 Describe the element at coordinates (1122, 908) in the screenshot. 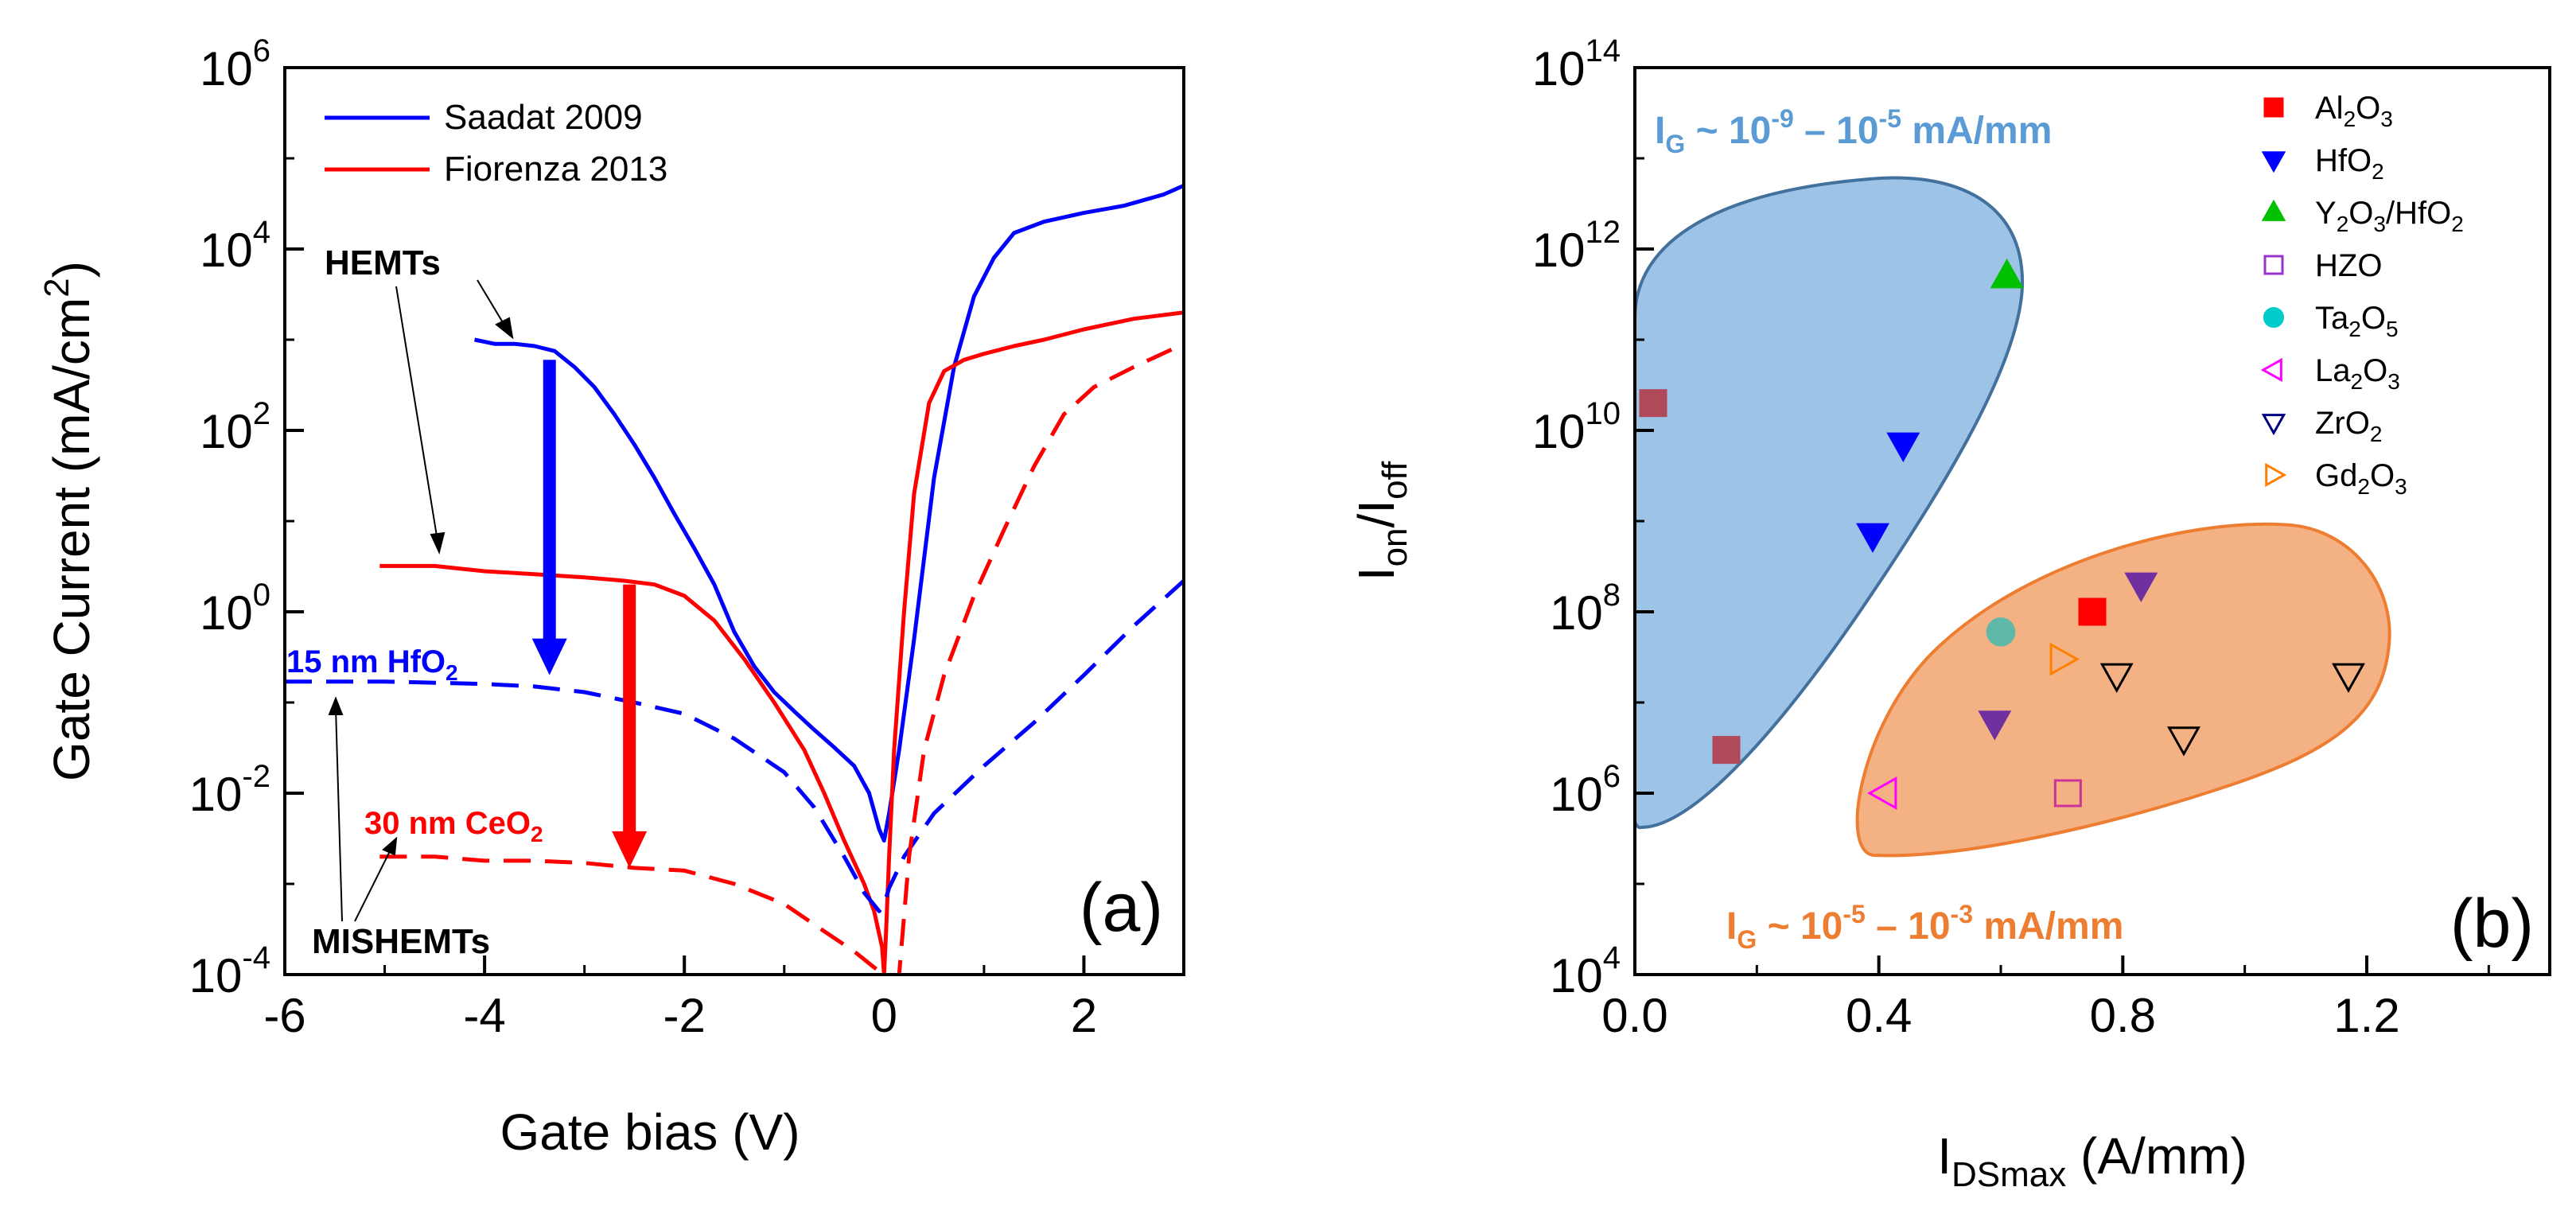

I see `panel-a-label: (a)` at that location.